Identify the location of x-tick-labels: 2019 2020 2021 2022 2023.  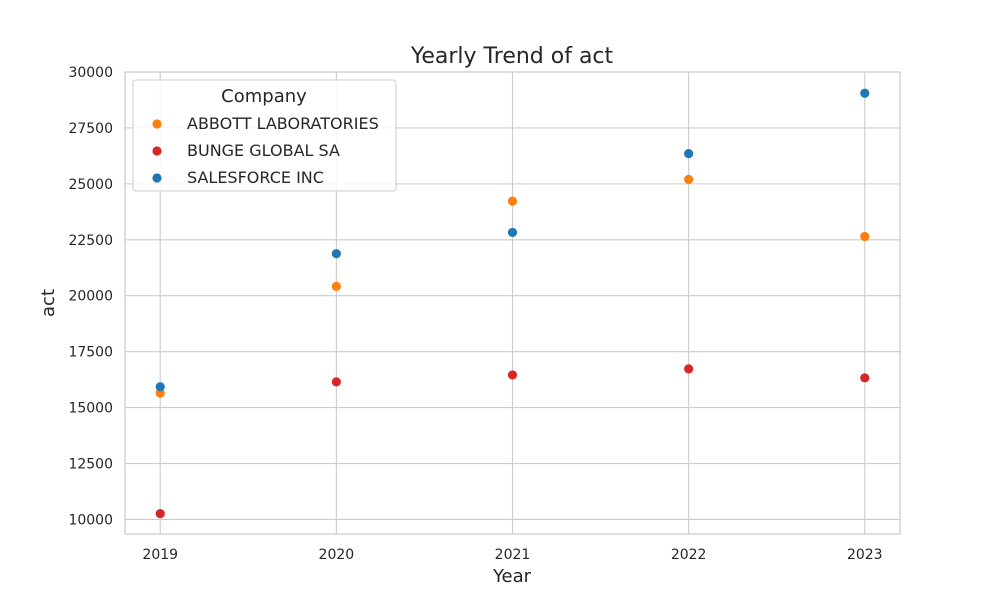
(512, 555).